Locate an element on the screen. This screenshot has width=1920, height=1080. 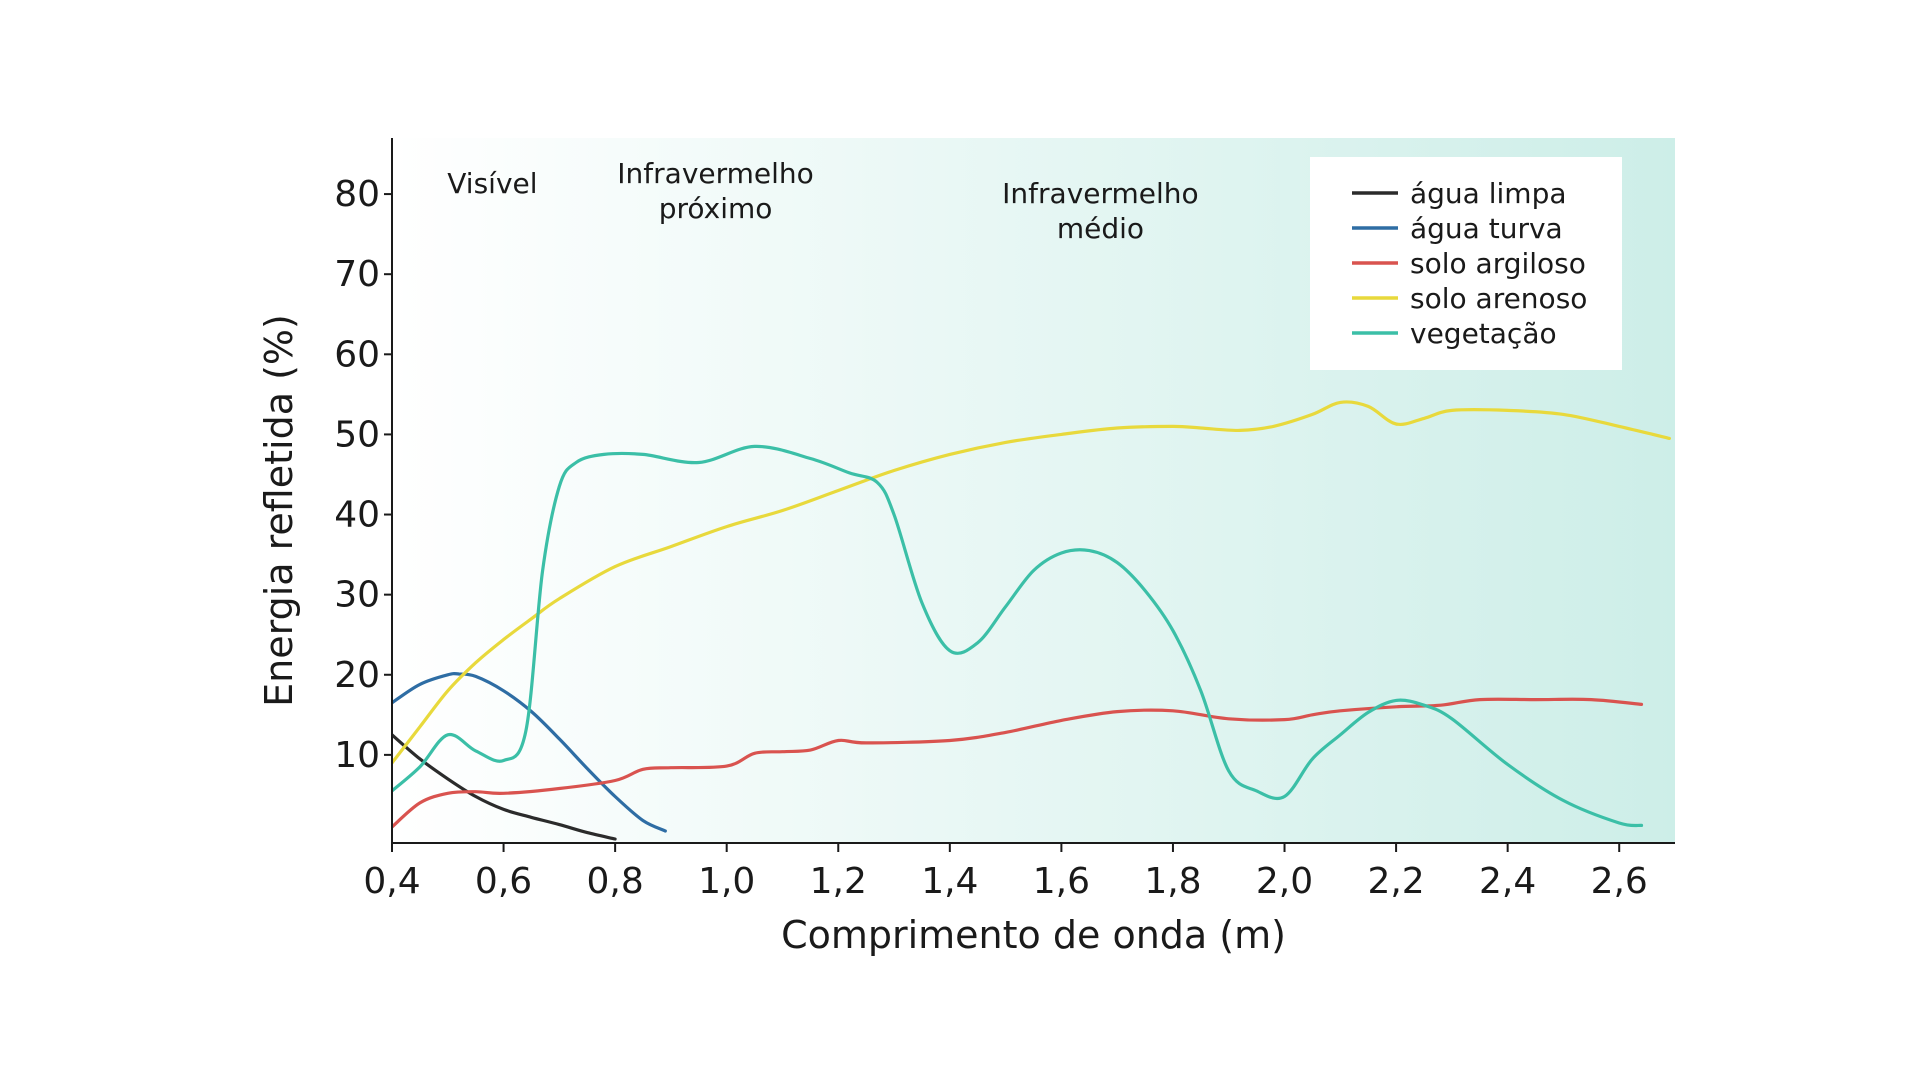
y-tick-label: 20 is located at coordinates (357, 675).